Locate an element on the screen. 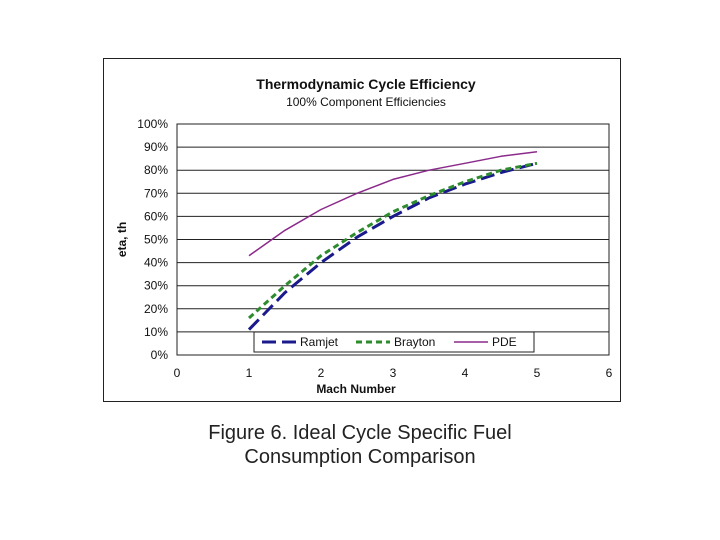 This screenshot has width=720, height=540. y-tick-labels: 0% 10% 20% 30% 40% 50% 60% 70% 80% 90% 100% is located at coordinates (152, 239).